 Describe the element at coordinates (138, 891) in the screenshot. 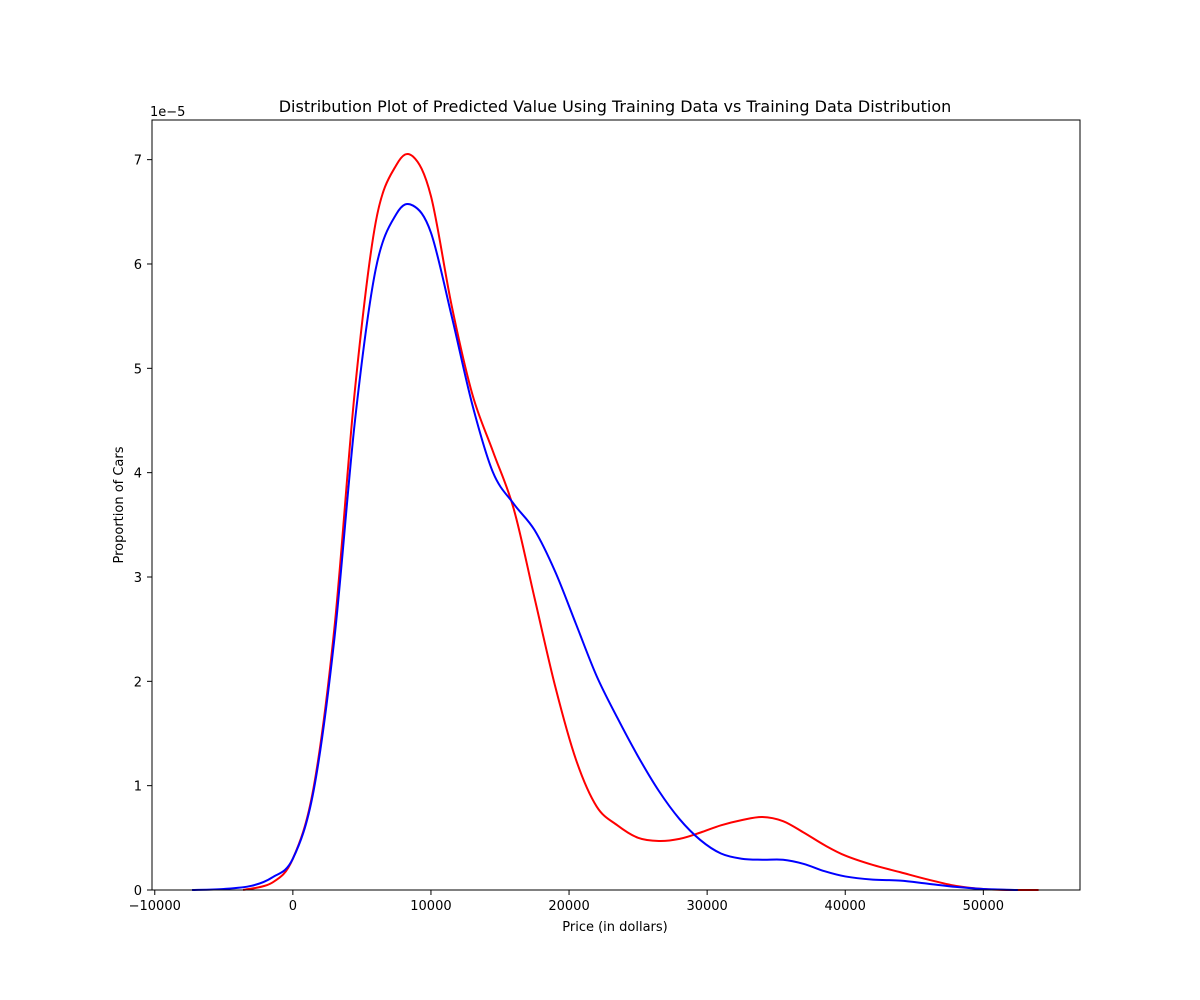

I see `y-tick-label: 0` at that location.